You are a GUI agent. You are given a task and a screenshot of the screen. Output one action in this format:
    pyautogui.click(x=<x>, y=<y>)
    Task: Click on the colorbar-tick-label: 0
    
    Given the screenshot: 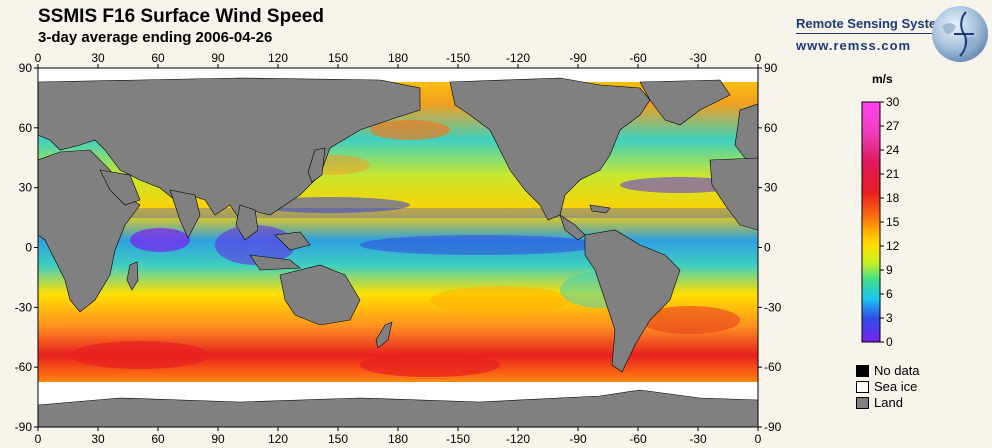 What is the action you would take?
    pyautogui.click(x=889, y=342)
    